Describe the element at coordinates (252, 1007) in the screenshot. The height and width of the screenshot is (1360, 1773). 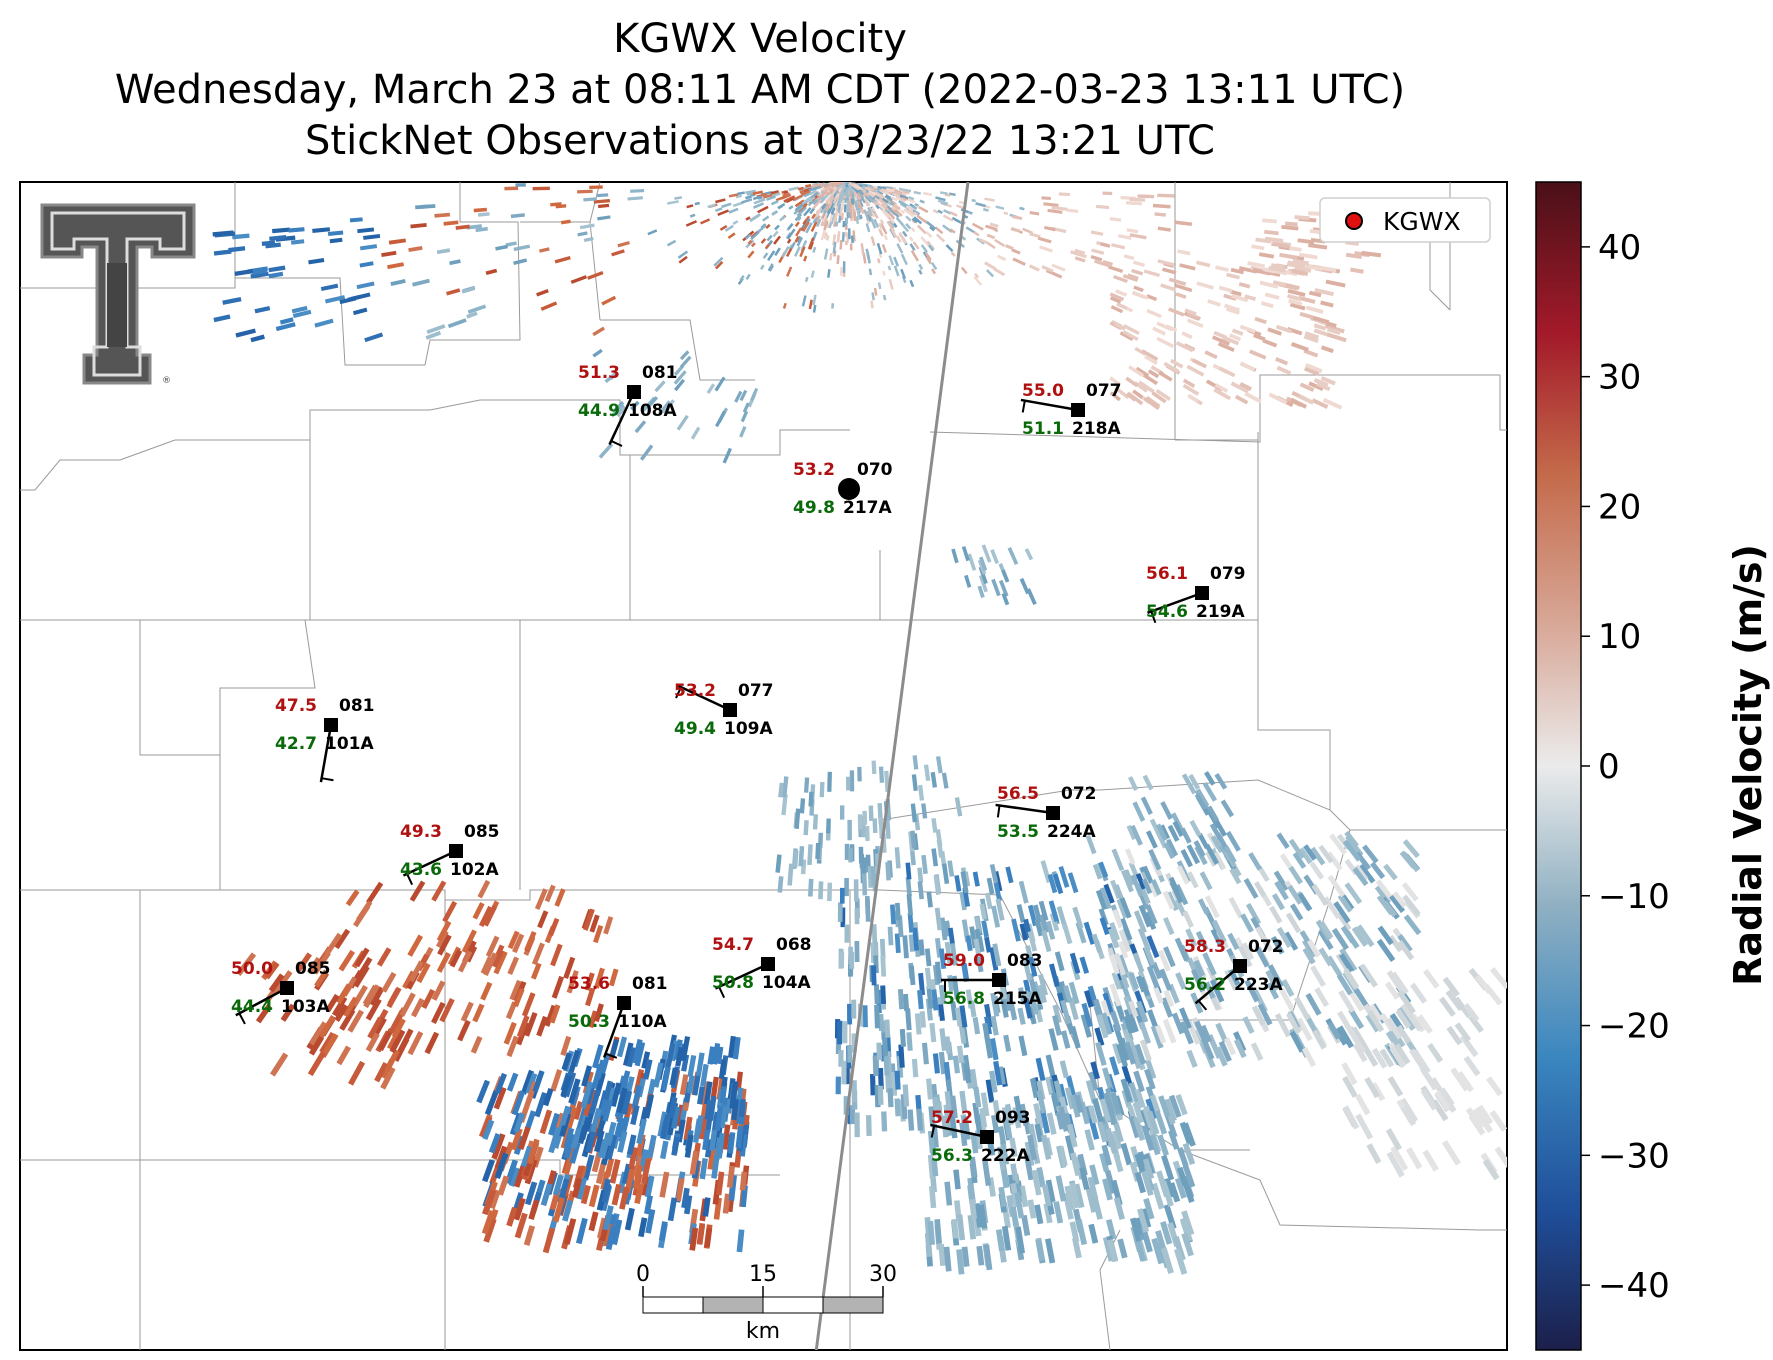
I see `station-speed-mean: 44.4` at that location.